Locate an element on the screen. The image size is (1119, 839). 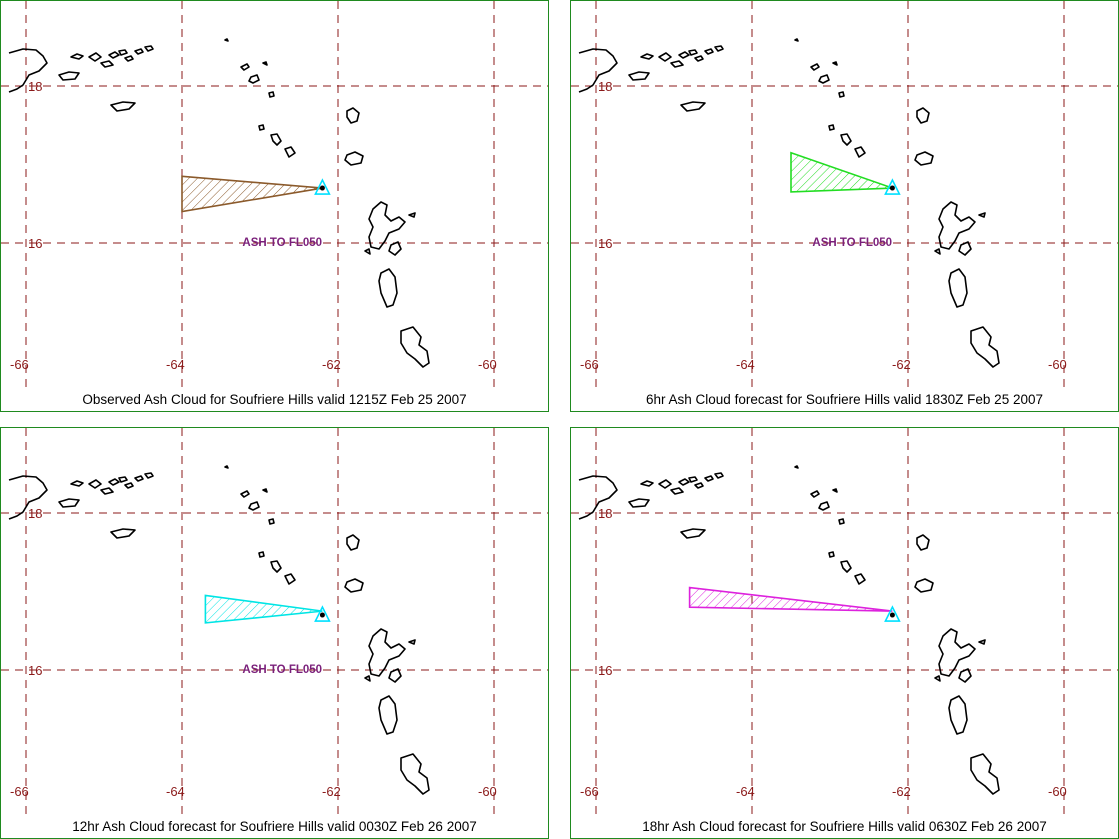
longitude-label: -62 is located at coordinates (901, 364).